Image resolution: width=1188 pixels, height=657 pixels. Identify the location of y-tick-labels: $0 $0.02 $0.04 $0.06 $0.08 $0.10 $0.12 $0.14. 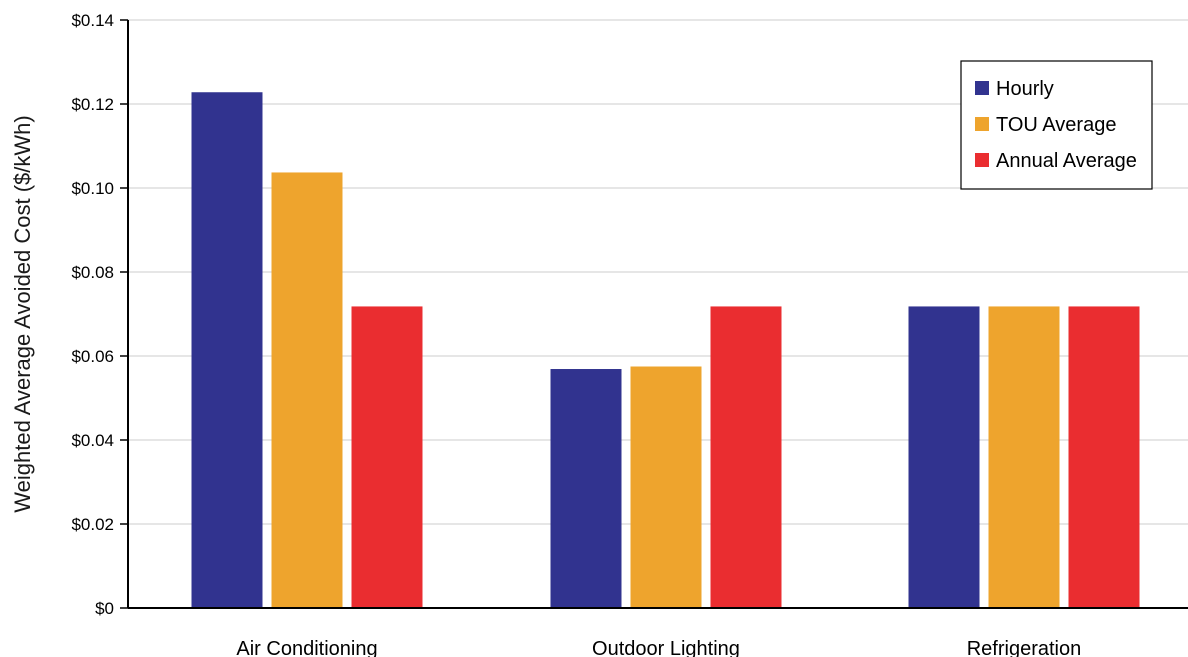
(92, 314).